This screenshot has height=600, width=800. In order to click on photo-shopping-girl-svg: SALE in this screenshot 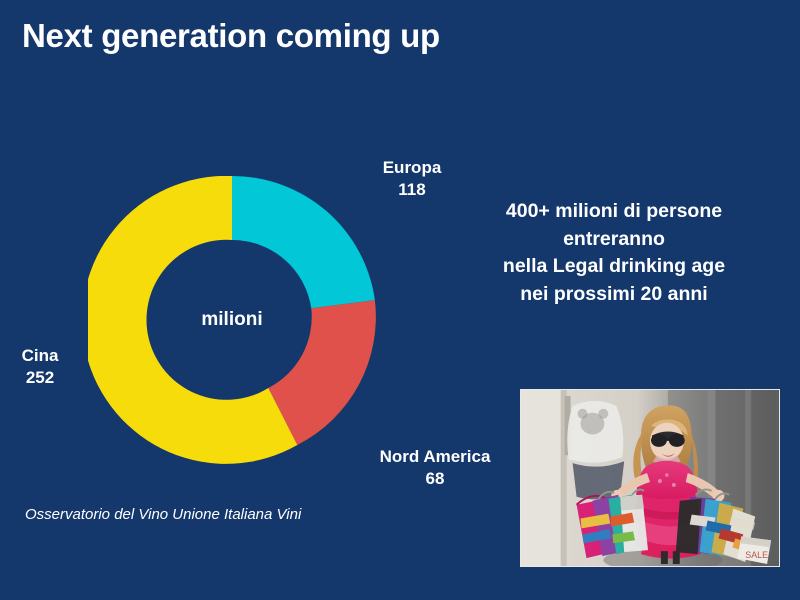, I will do `click(650, 478)`.